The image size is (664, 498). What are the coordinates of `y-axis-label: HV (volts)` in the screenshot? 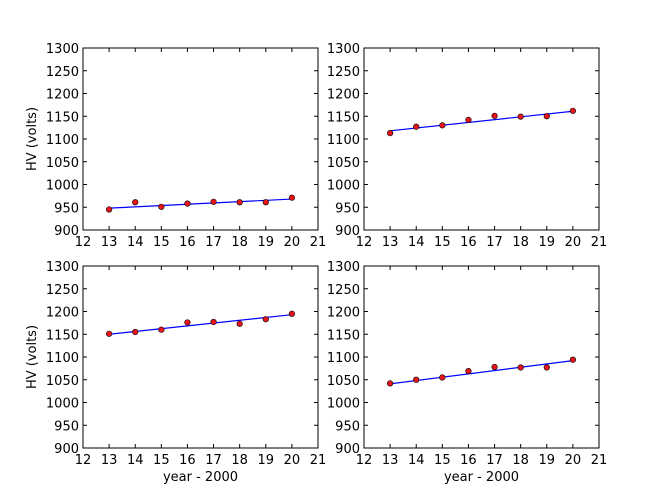 It's located at (32, 139).